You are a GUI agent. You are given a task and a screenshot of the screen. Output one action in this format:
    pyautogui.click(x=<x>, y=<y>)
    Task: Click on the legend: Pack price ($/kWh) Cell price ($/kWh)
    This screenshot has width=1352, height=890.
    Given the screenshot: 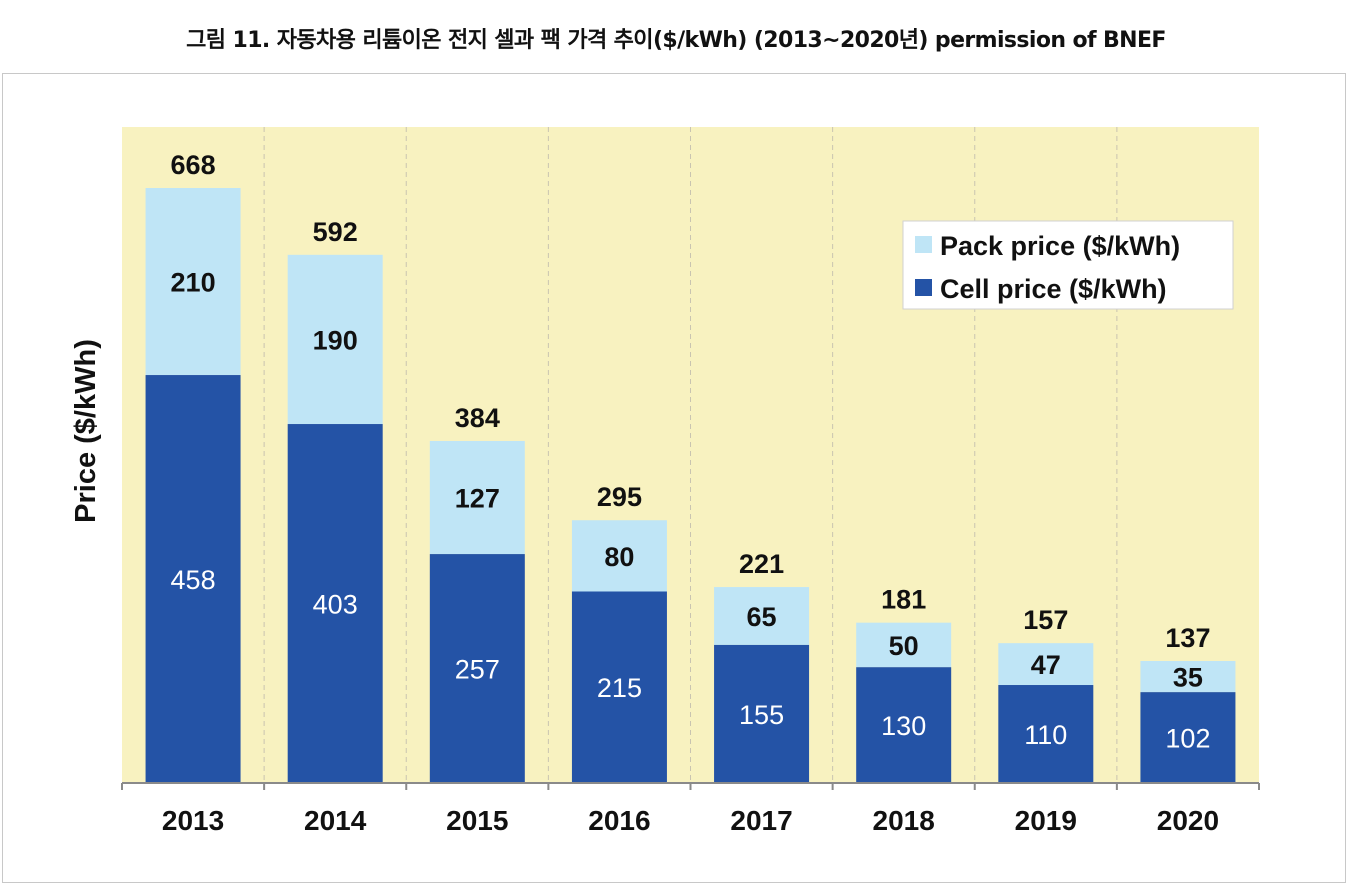 What is the action you would take?
    pyautogui.click(x=1068, y=265)
    